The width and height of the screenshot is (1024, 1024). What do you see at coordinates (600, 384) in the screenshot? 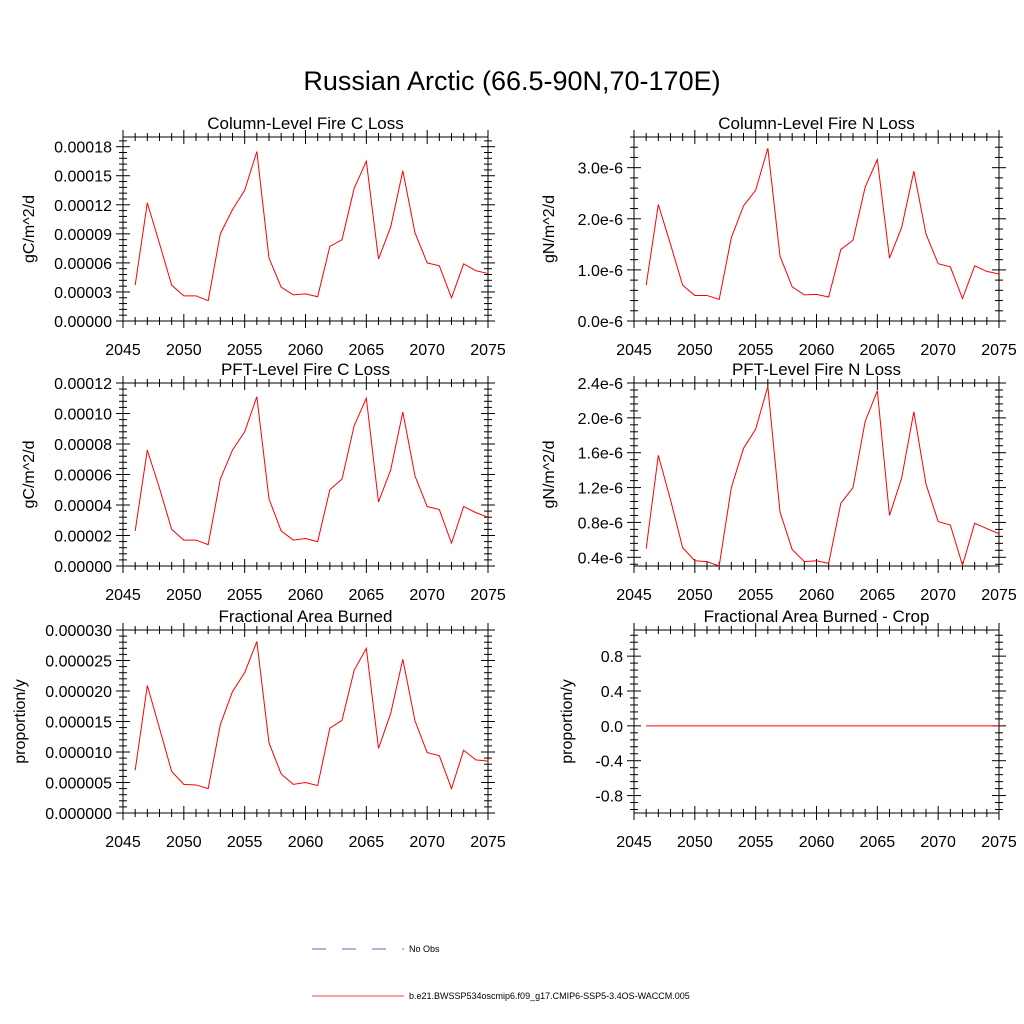
I see `y-tick-label: 2.4e-6` at bounding box center [600, 384].